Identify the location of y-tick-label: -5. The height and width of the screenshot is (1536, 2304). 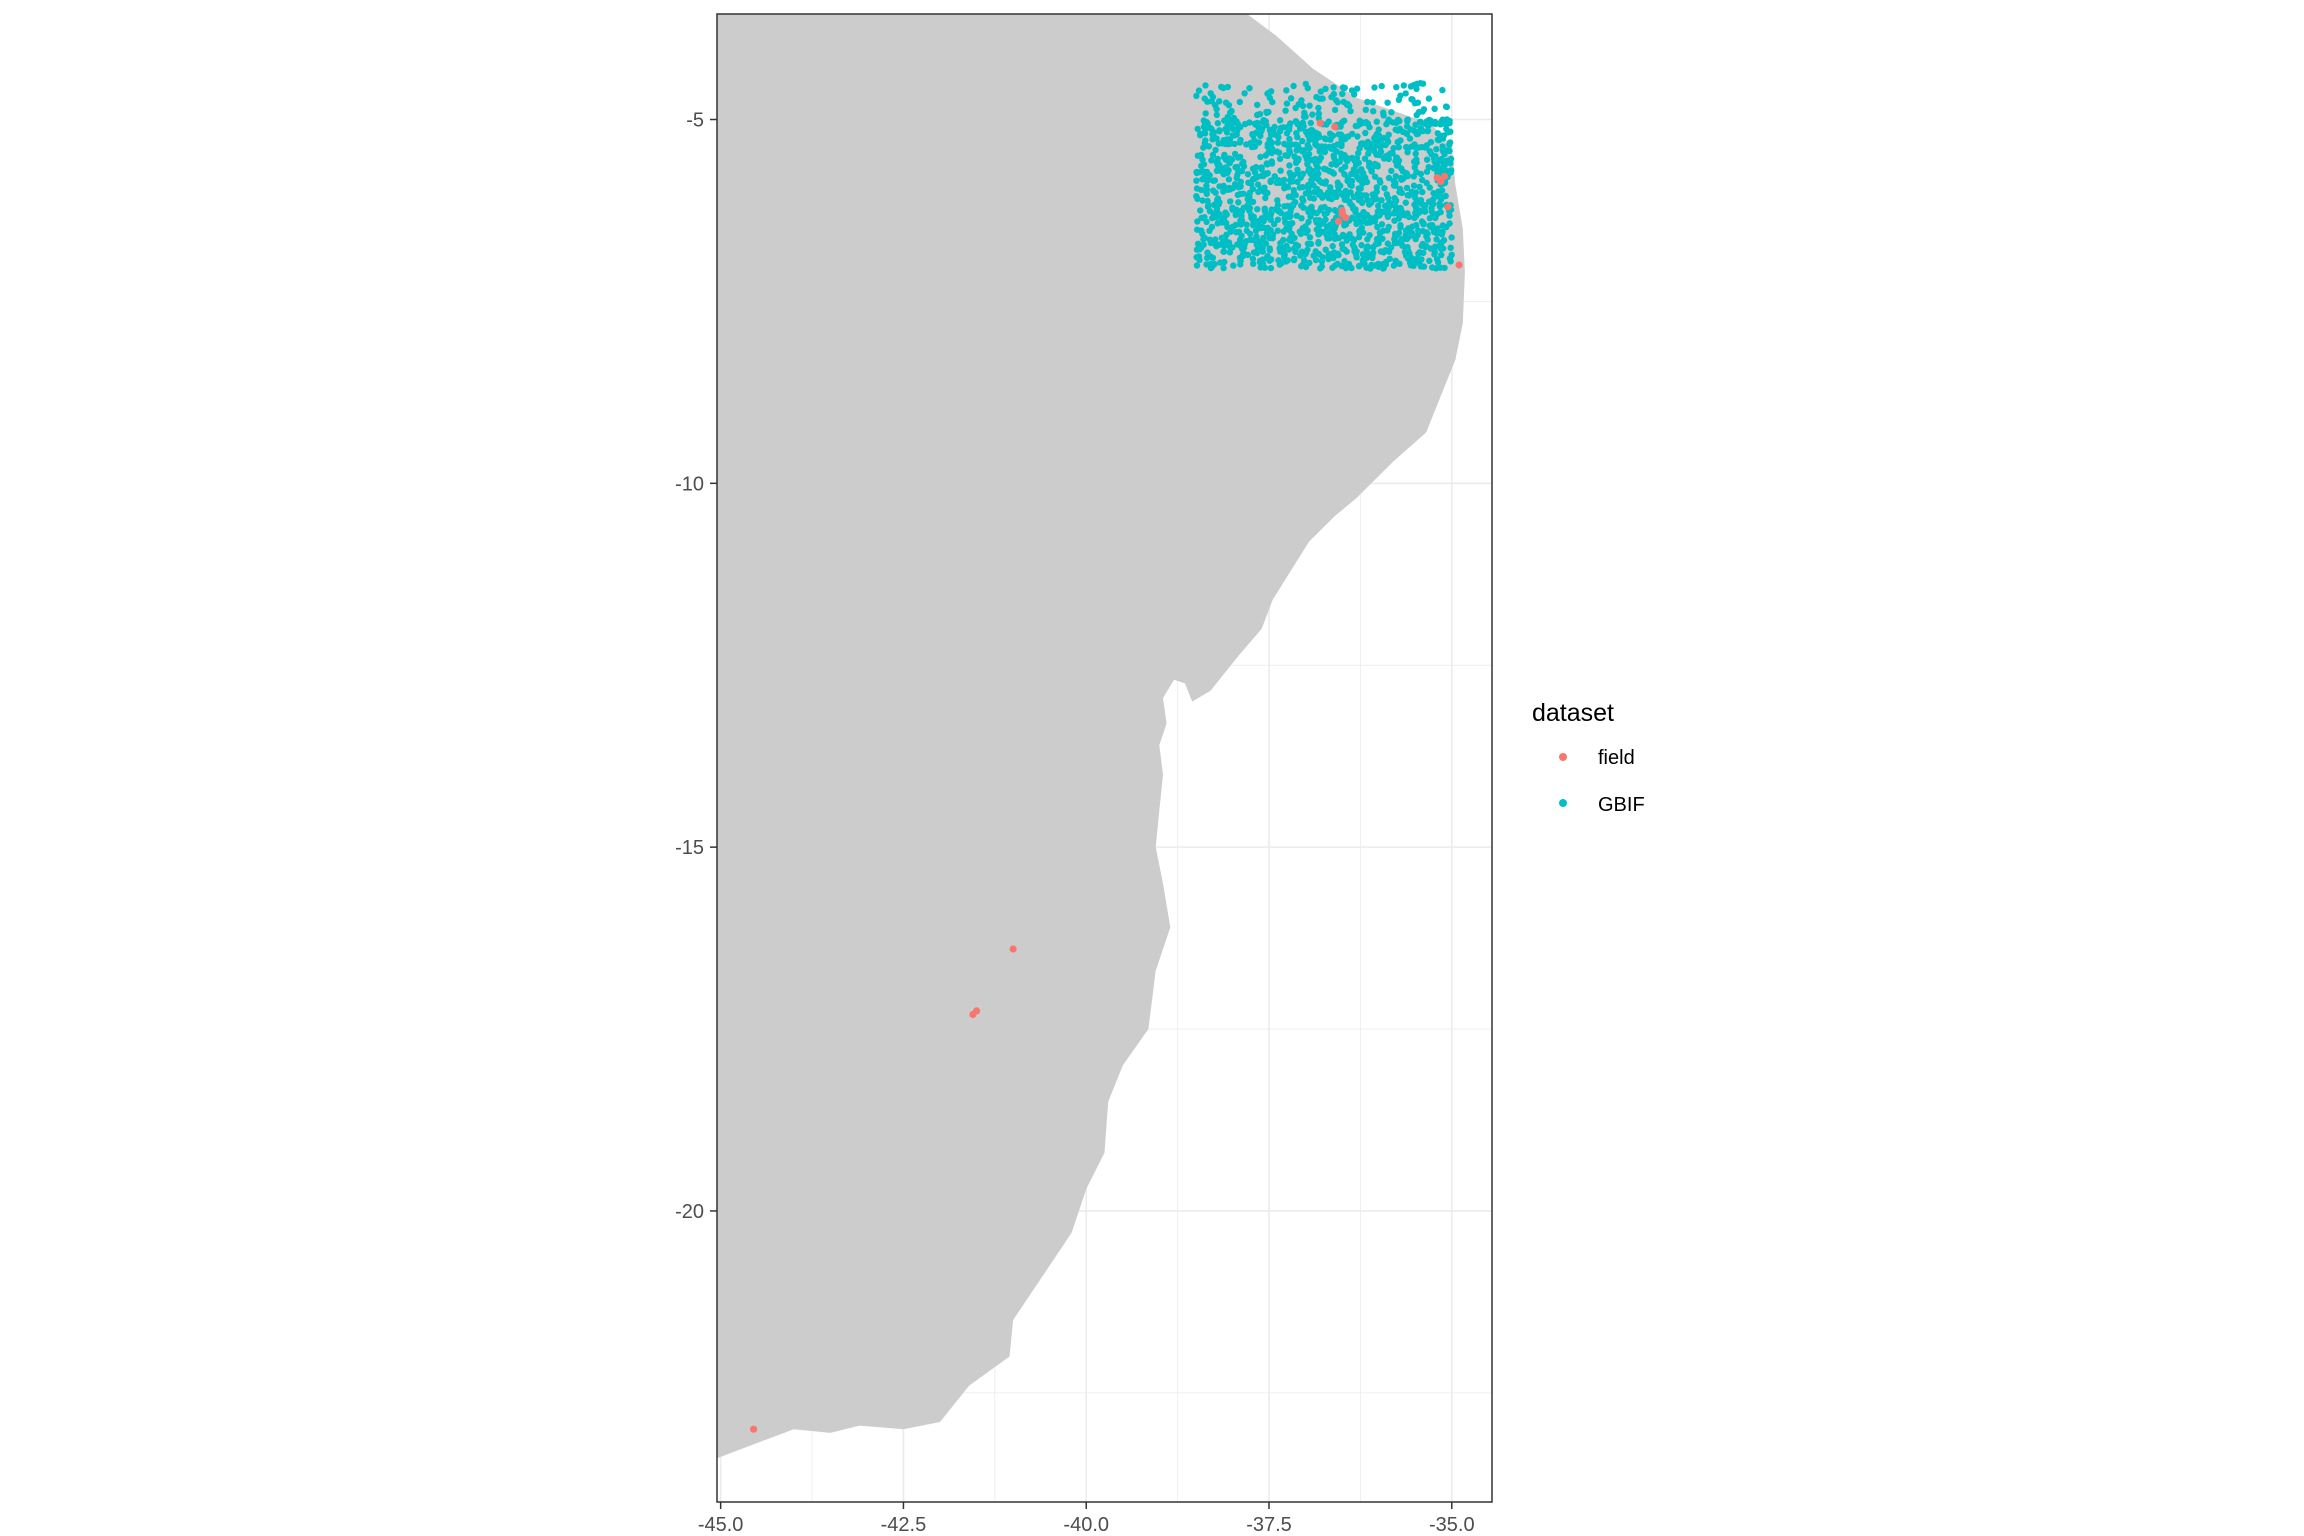
(695, 121).